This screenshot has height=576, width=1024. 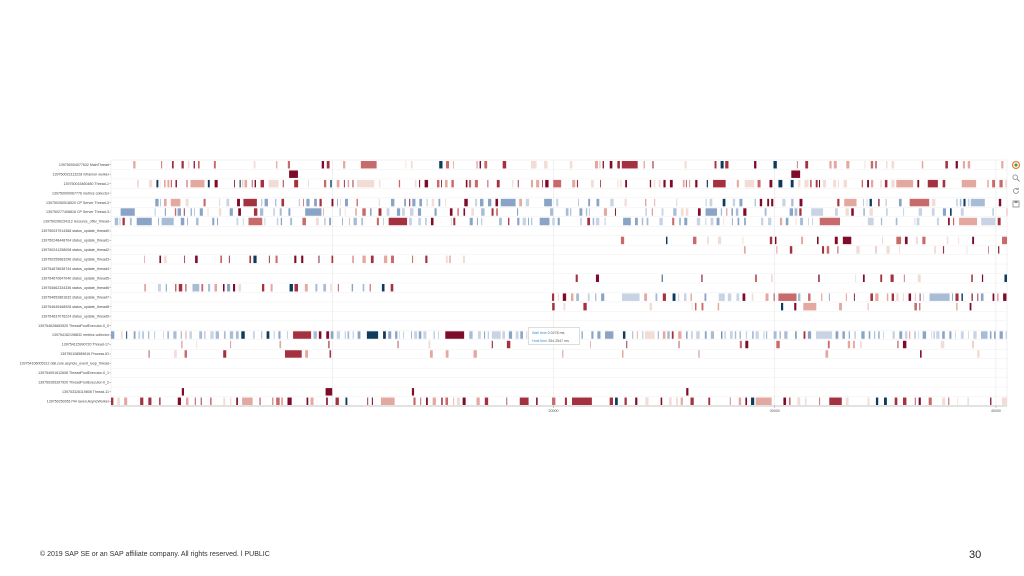 What do you see at coordinates (1016, 165) in the screenshot?
I see `bokeh-logo-icon` at bounding box center [1016, 165].